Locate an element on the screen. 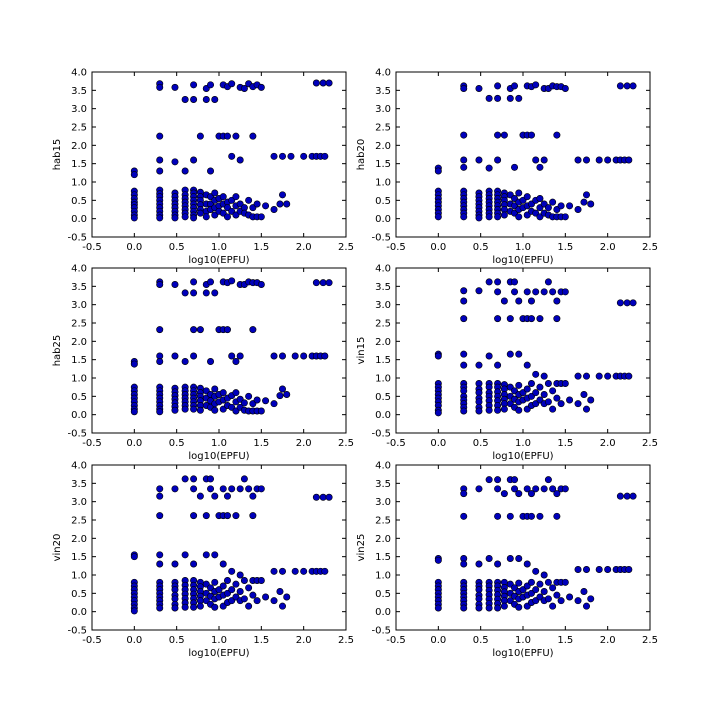 The width and height of the screenshot is (720, 720). y-tick-label: 4.0 is located at coordinates (79, 466).